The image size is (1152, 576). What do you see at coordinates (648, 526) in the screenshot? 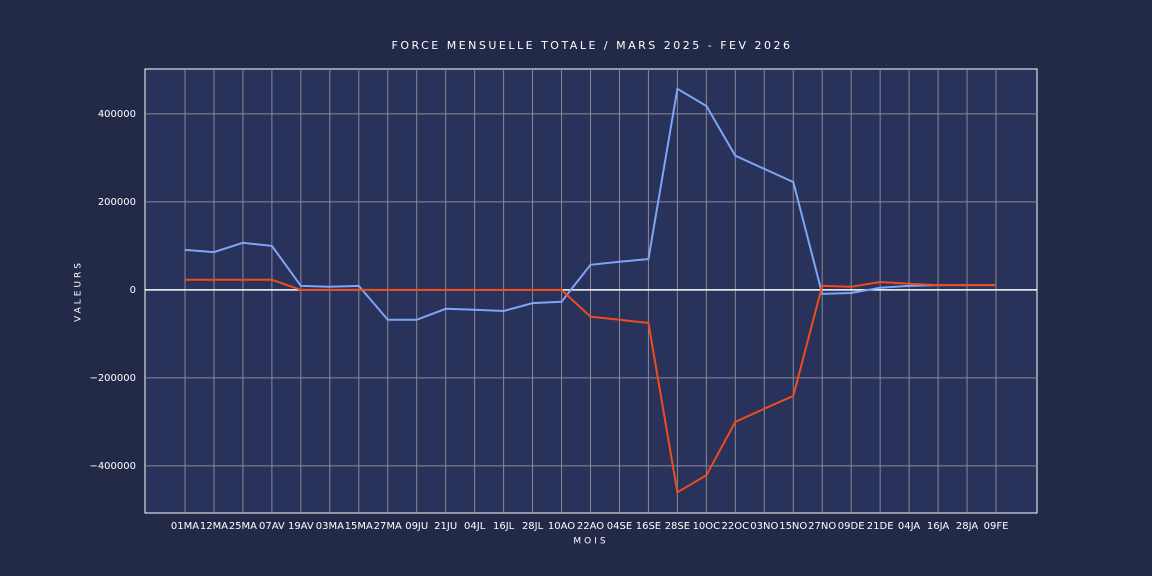
I see `x-tick-label: 16SE` at bounding box center [648, 526].